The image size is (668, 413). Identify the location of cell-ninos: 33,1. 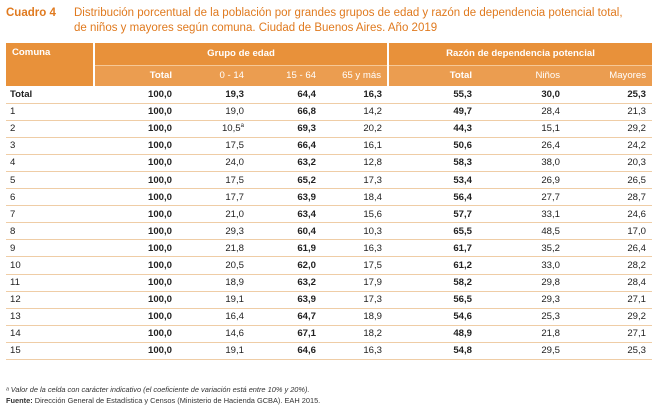
(522, 214).